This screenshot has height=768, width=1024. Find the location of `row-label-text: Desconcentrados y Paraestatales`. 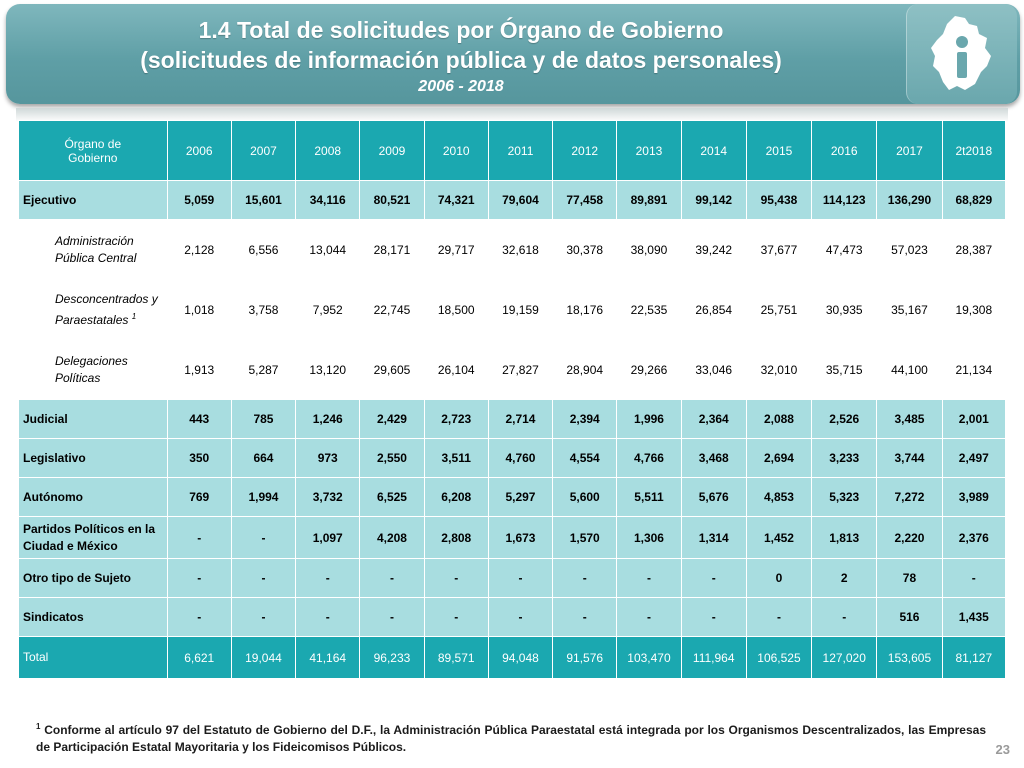

row-label-text: Desconcentrados y Paraestatales is located at coordinates (106, 309).